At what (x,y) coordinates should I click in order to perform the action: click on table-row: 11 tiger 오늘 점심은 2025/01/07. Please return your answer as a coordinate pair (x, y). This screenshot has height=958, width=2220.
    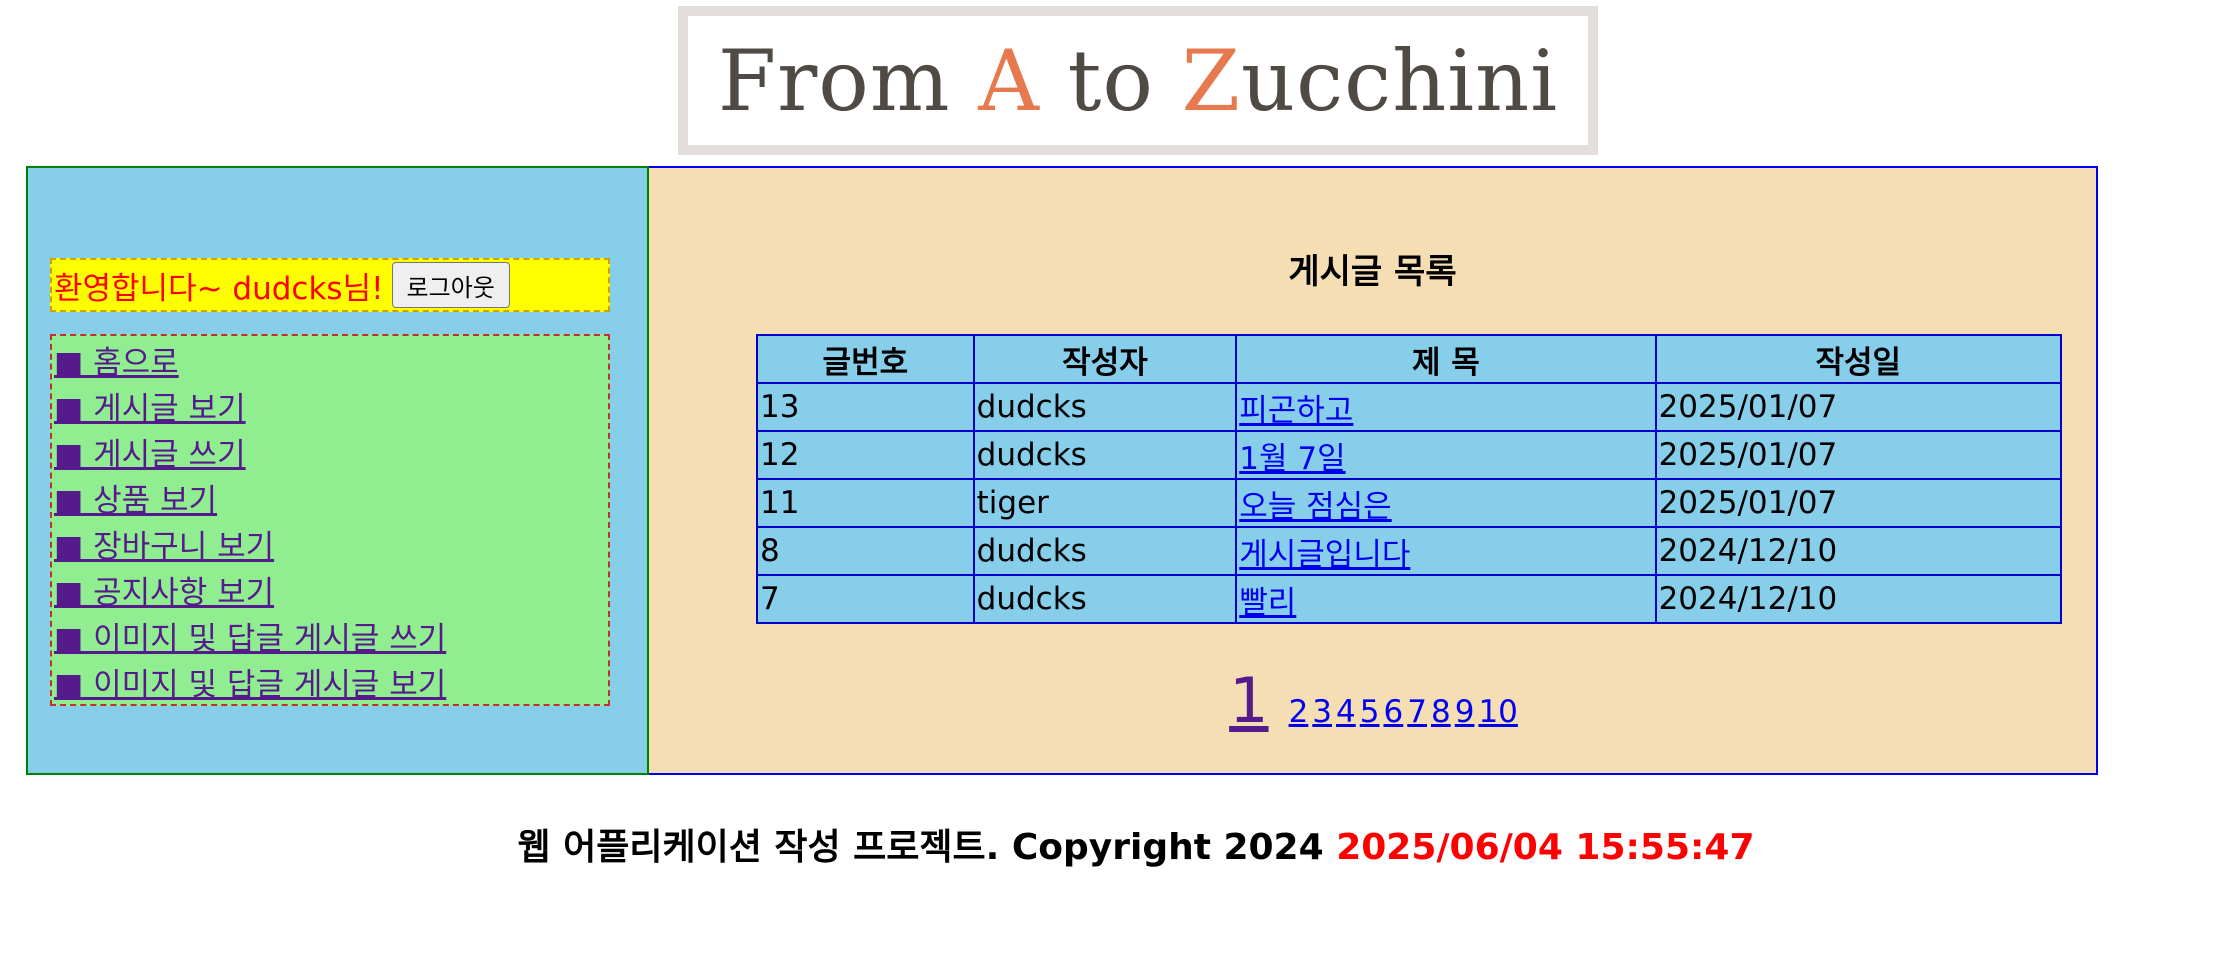
    Looking at the image, I should click on (1409, 503).